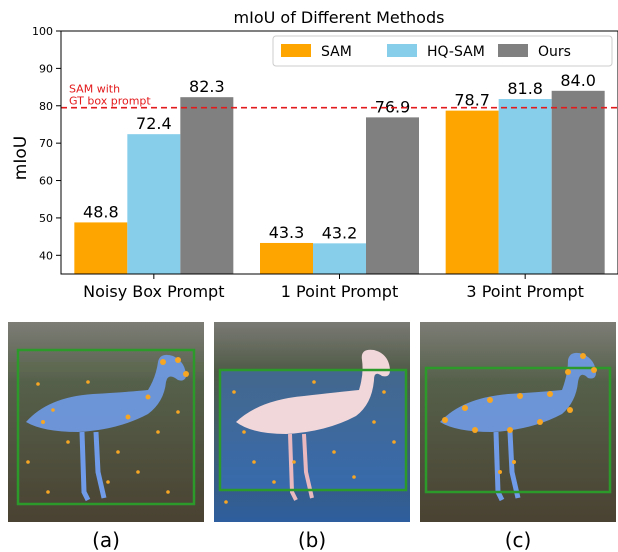  I want to click on legend: SAM HQ-SAM Ours, so click(442, 51).